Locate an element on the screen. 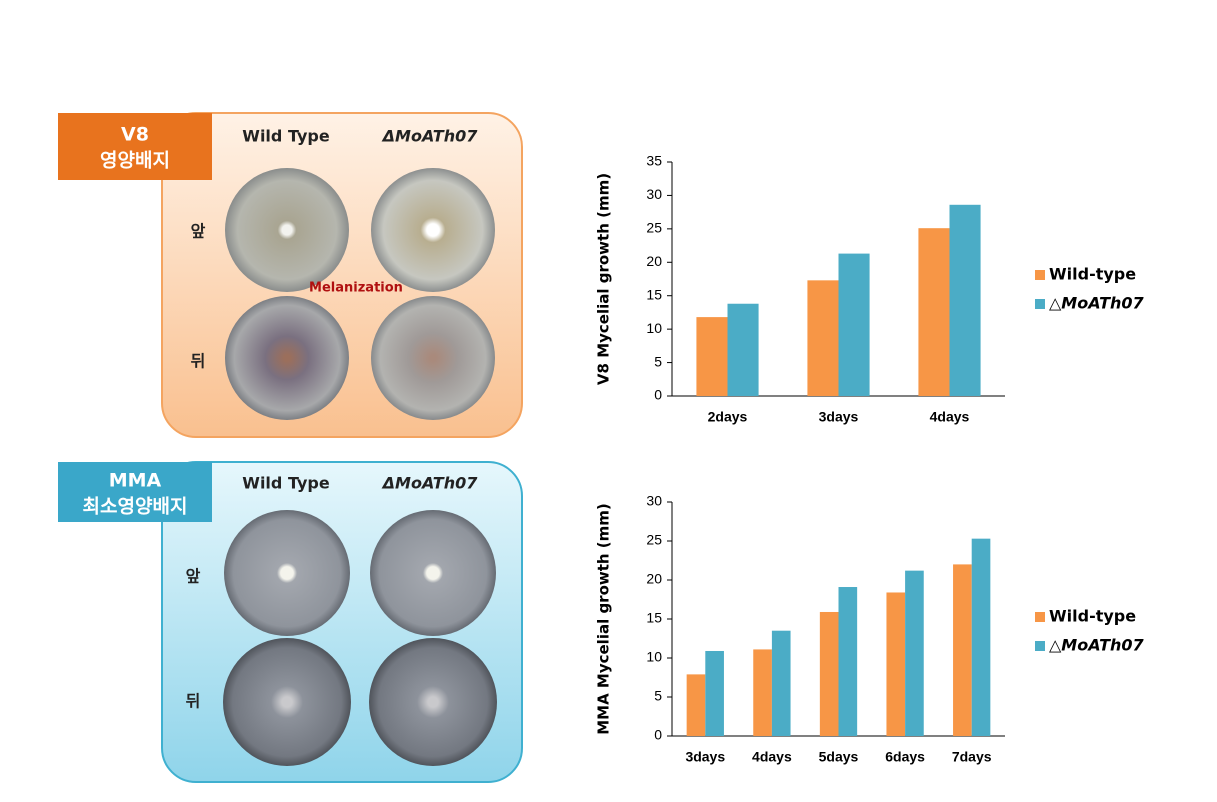  x-tick-label: 2days is located at coordinates (728, 417).